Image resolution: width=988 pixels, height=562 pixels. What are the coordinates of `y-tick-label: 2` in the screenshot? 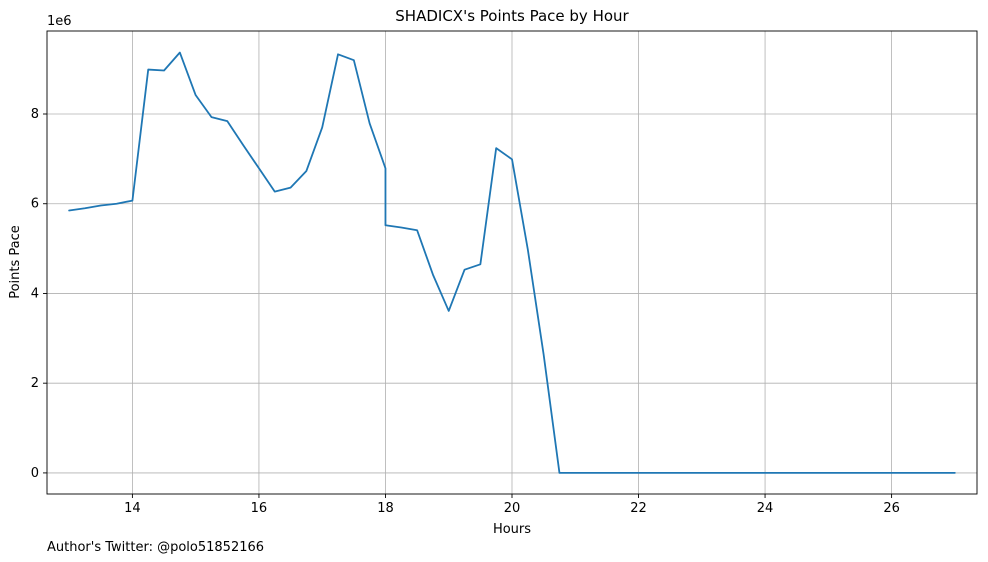 It's located at (35, 383).